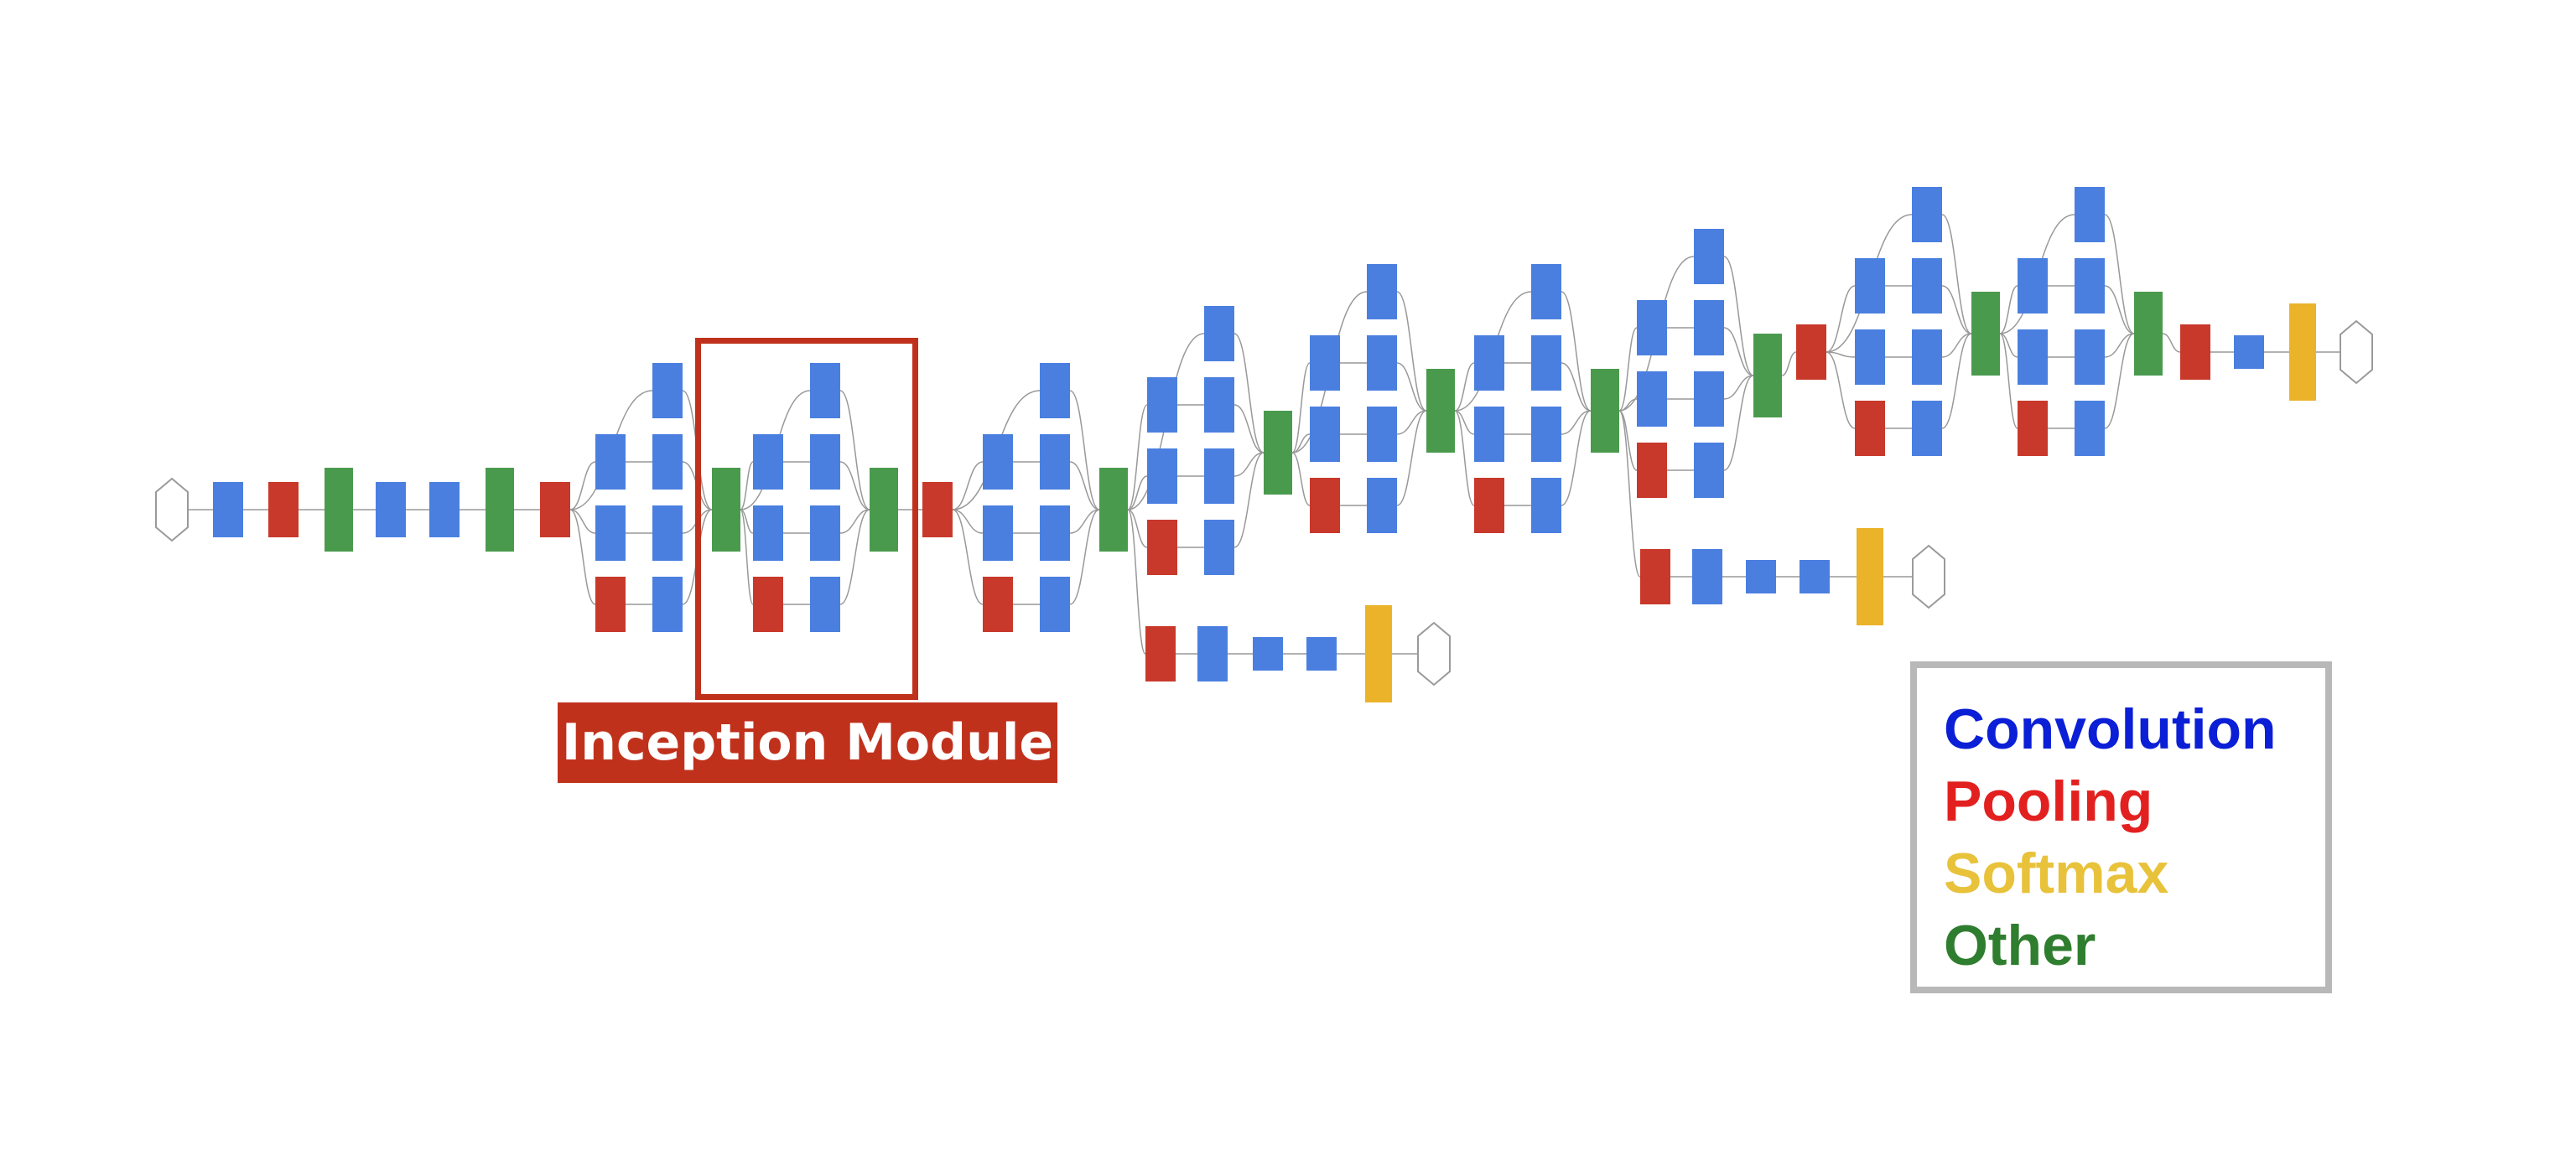 Image resolution: width=2576 pixels, height=1166 pixels. What do you see at coordinates (2056, 873) in the screenshot?
I see `legend-softmax: Softmax` at bounding box center [2056, 873].